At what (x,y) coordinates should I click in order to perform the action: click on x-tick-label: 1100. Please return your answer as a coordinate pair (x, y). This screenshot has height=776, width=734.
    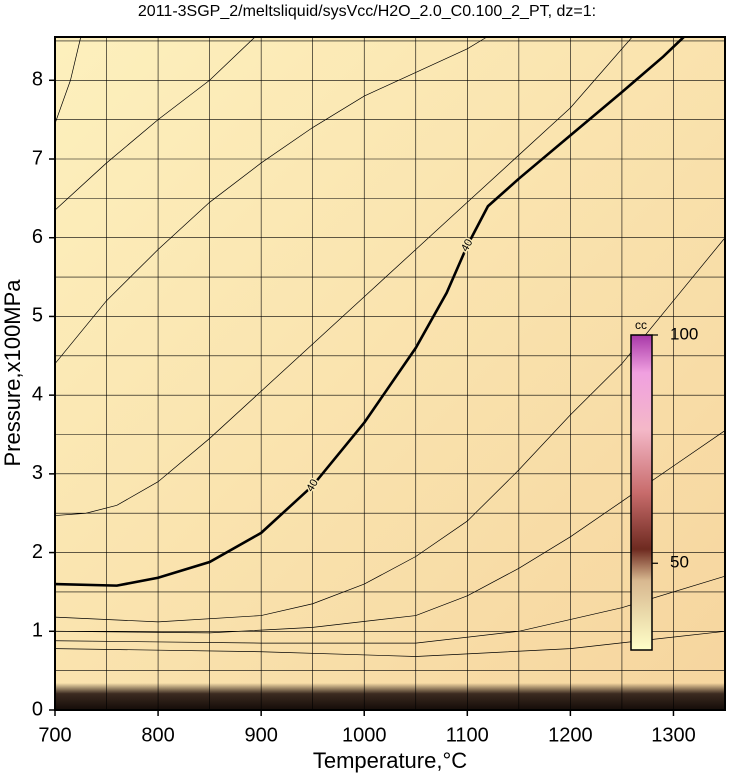
    Looking at the image, I should click on (467, 735).